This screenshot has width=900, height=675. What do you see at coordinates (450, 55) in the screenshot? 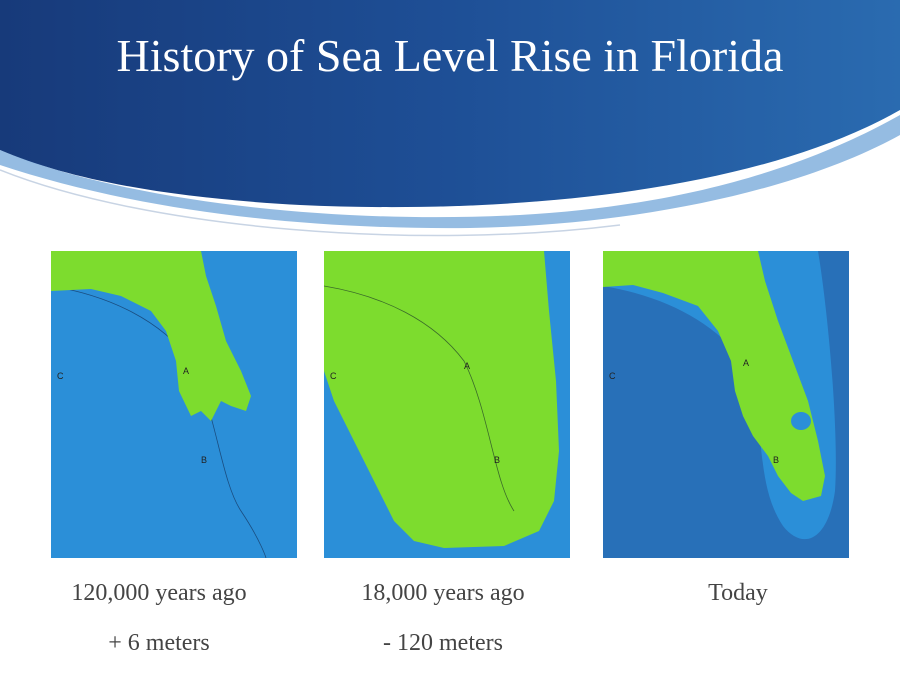
I see `title: History of Sea Level Rise in Florida` at bounding box center [450, 55].